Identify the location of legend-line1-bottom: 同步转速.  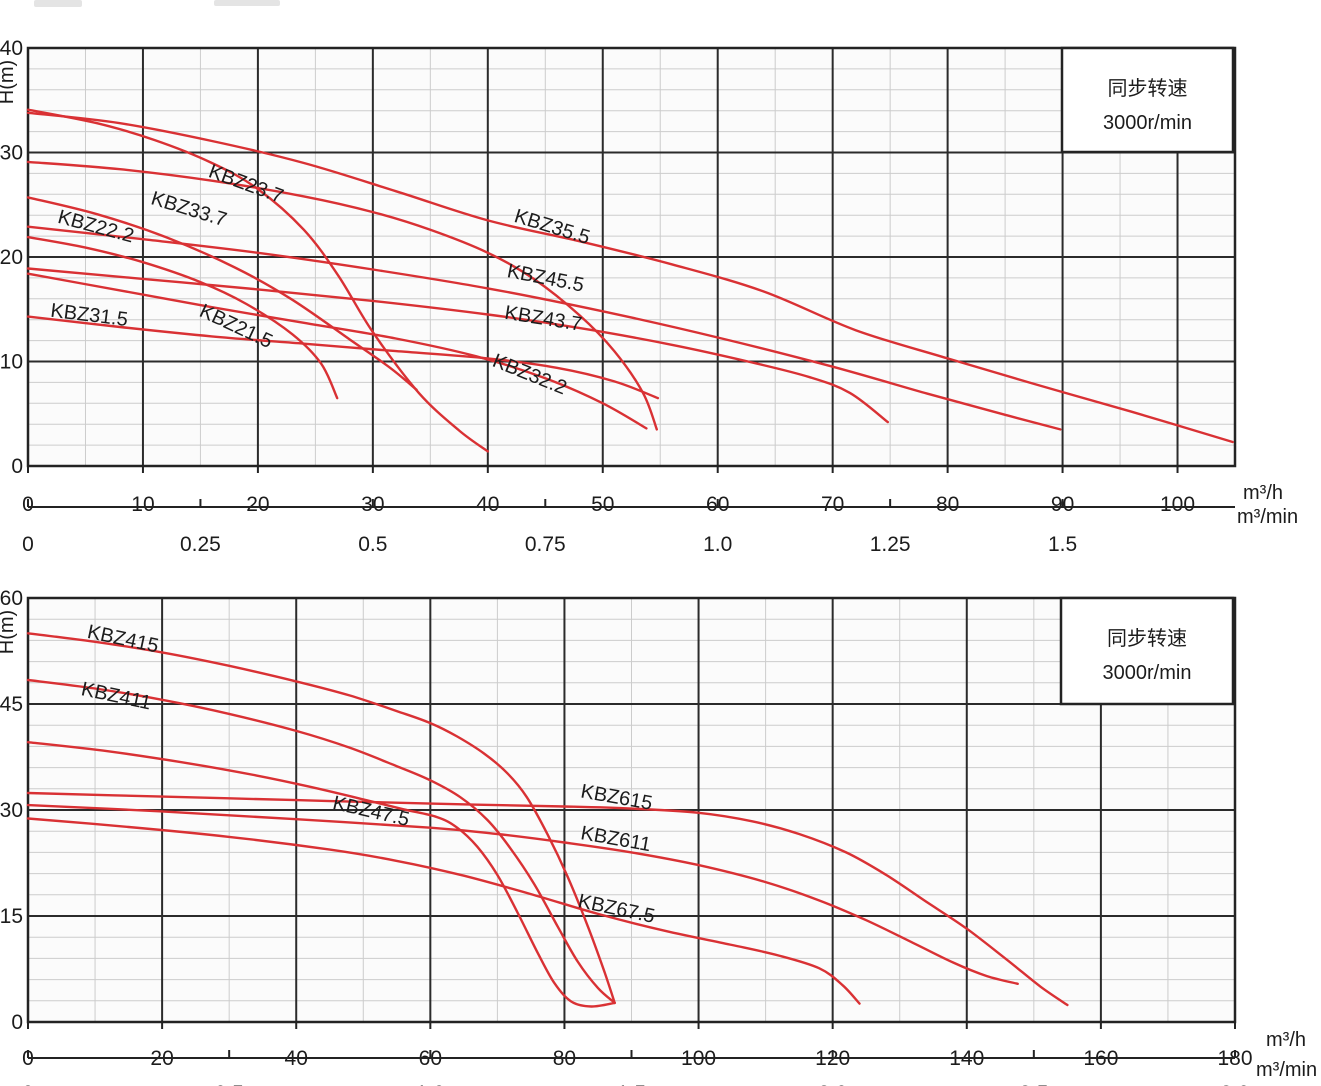
(1147, 638).